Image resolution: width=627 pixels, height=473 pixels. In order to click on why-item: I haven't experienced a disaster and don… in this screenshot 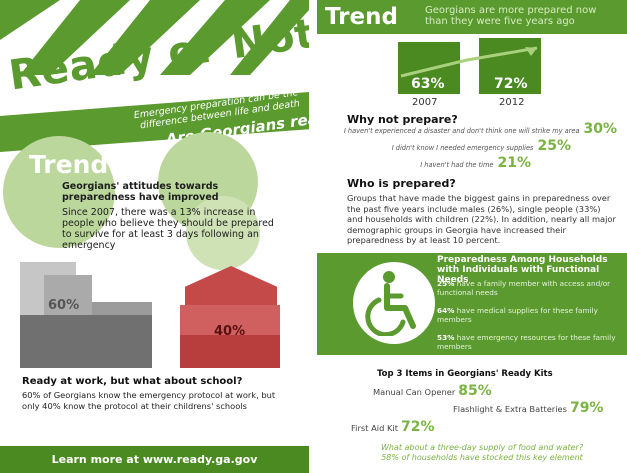, I will do `click(480, 129)`.